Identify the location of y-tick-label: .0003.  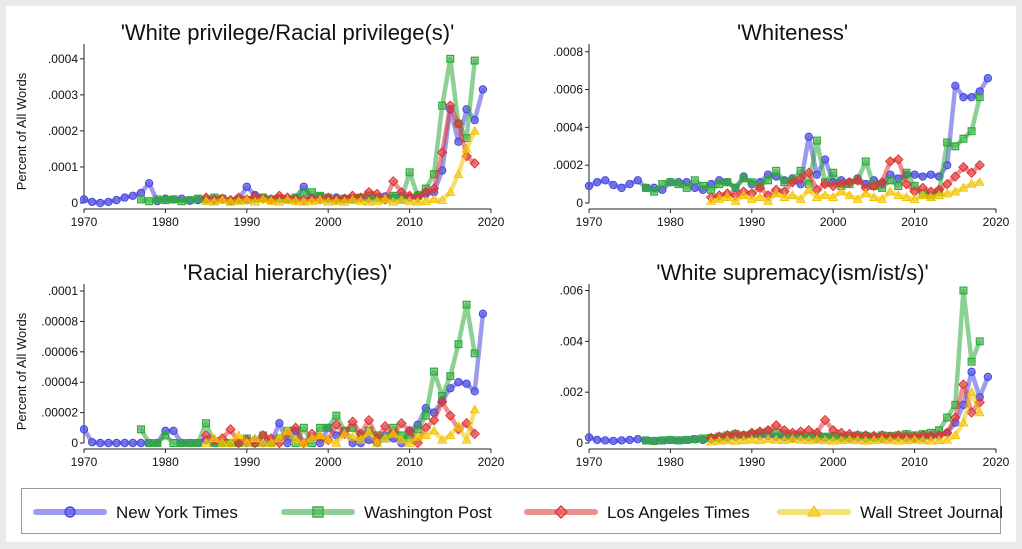
(63, 95).